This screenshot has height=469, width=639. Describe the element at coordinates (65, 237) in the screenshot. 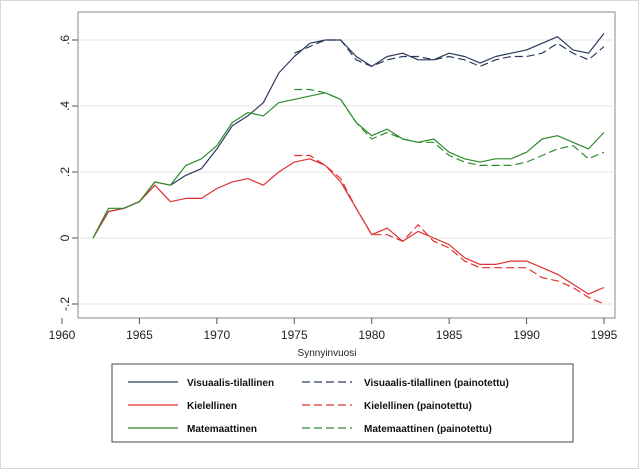

I see `y-tick-label: 0` at that location.